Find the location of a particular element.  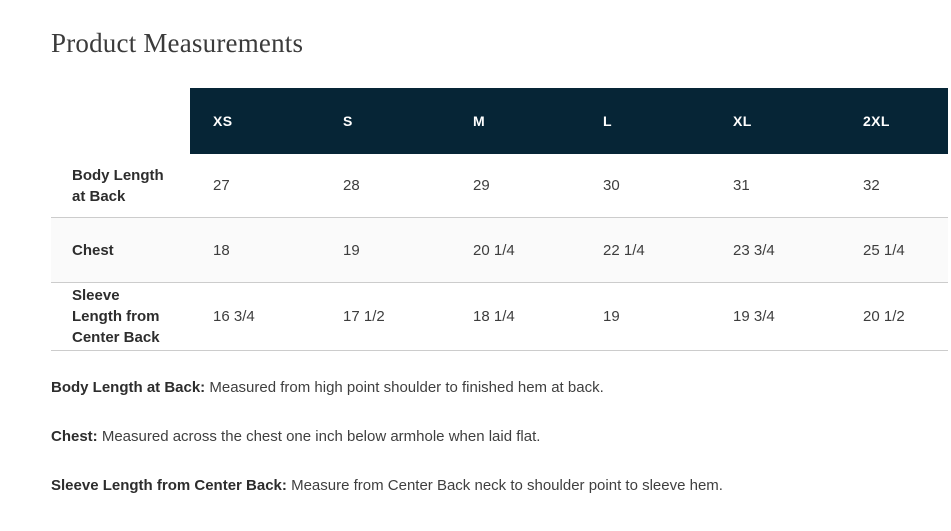

row-label: Chest is located at coordinates (93, 250).